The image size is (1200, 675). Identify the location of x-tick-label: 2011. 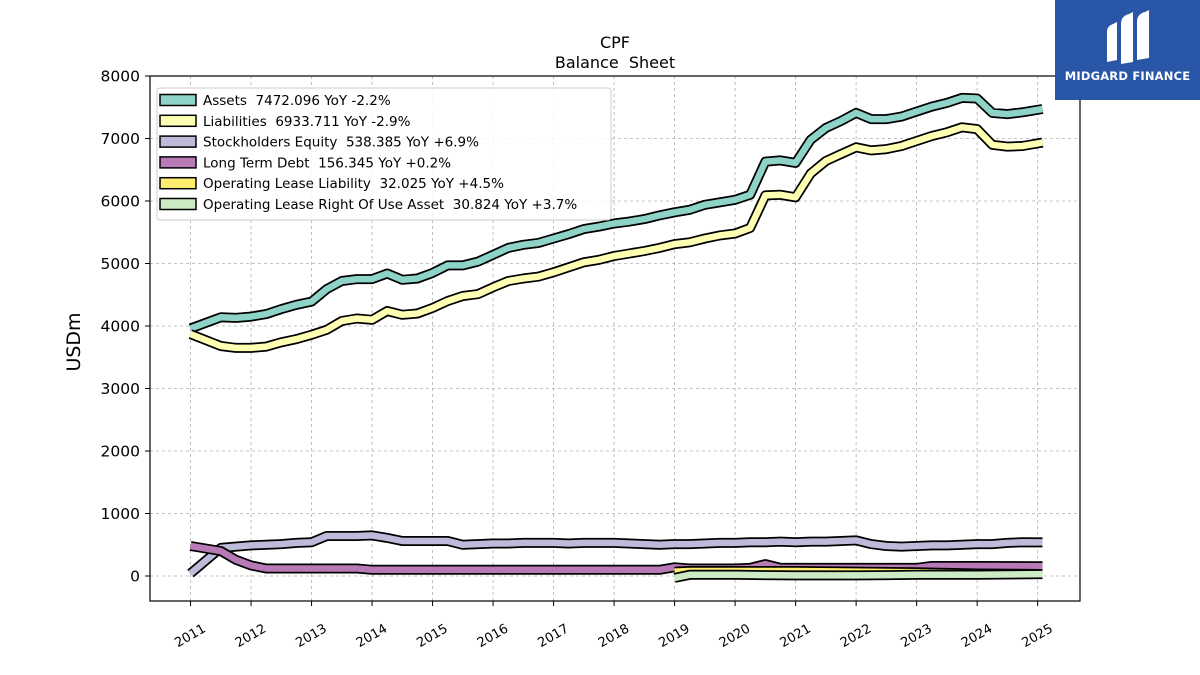
(190, 636).